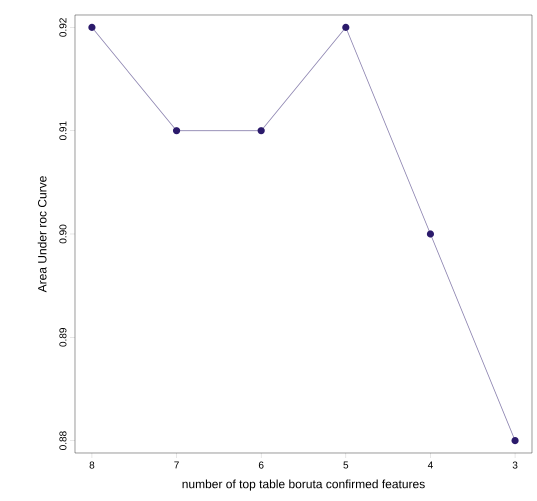 This screenshot has width=537, height=501. Describe the element at coordinates (515, 465) in the screenshot. I see `x-tick-label: 3` at that location.